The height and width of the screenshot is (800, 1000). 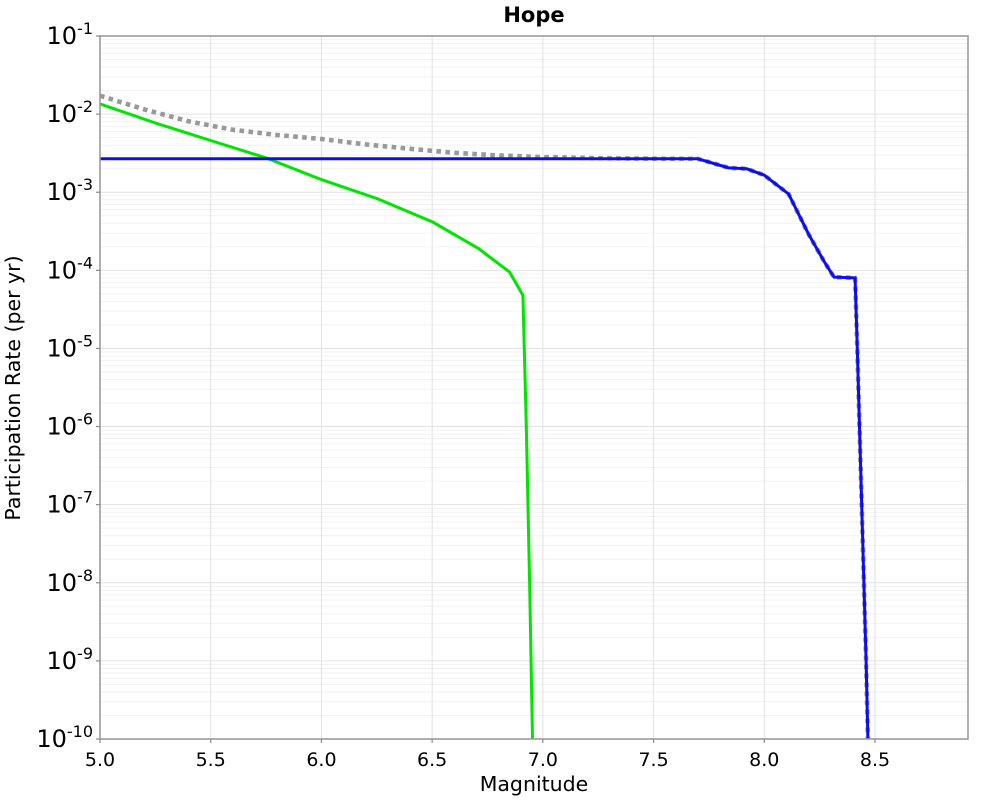 What do you see at coordinates (70, 34) in the screenshot?
I see `y-tick-label: 10⁻¹` at bounding box center [70, 34].